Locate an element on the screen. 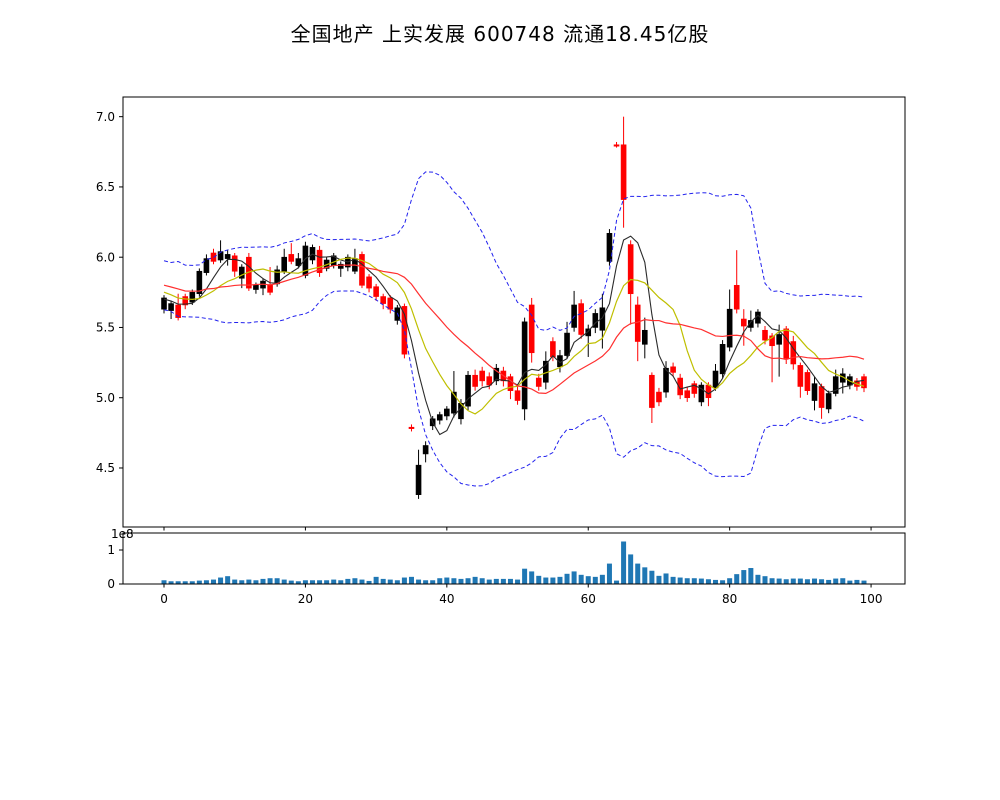 This screenshot has width=1000, height=800. x-tick-label: 60 is located at coordinates (588, 599).